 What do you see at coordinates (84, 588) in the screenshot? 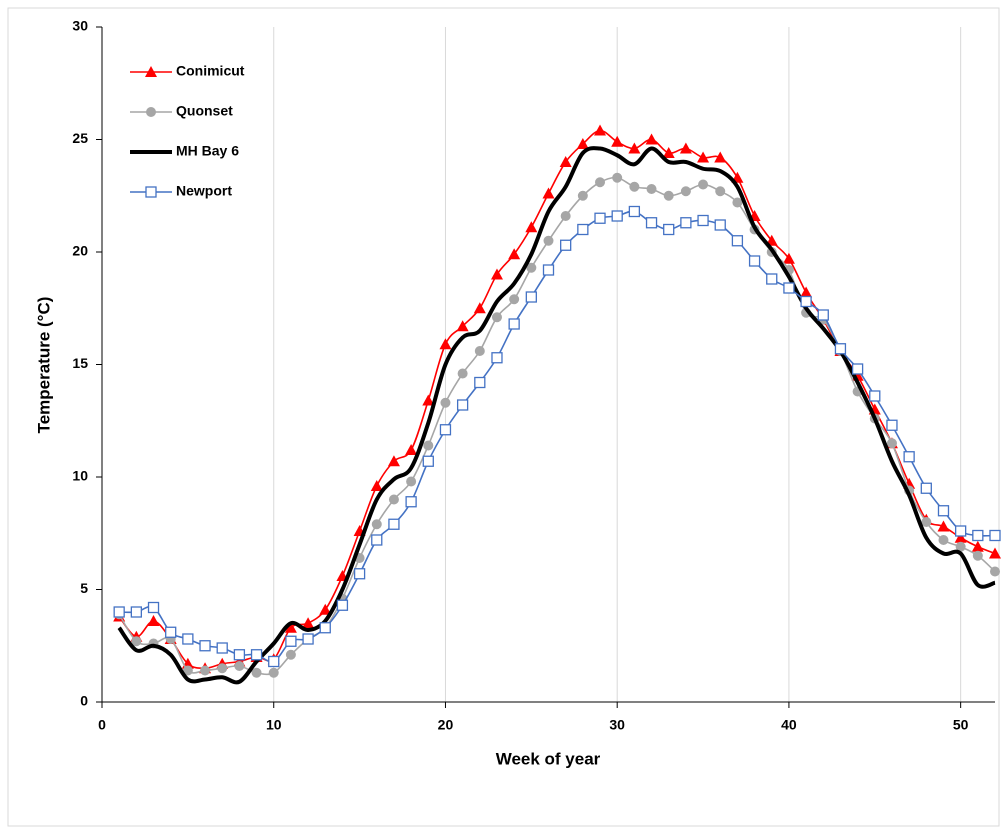
I see `y-tick-label: 5` at bounding box center [84, 588].